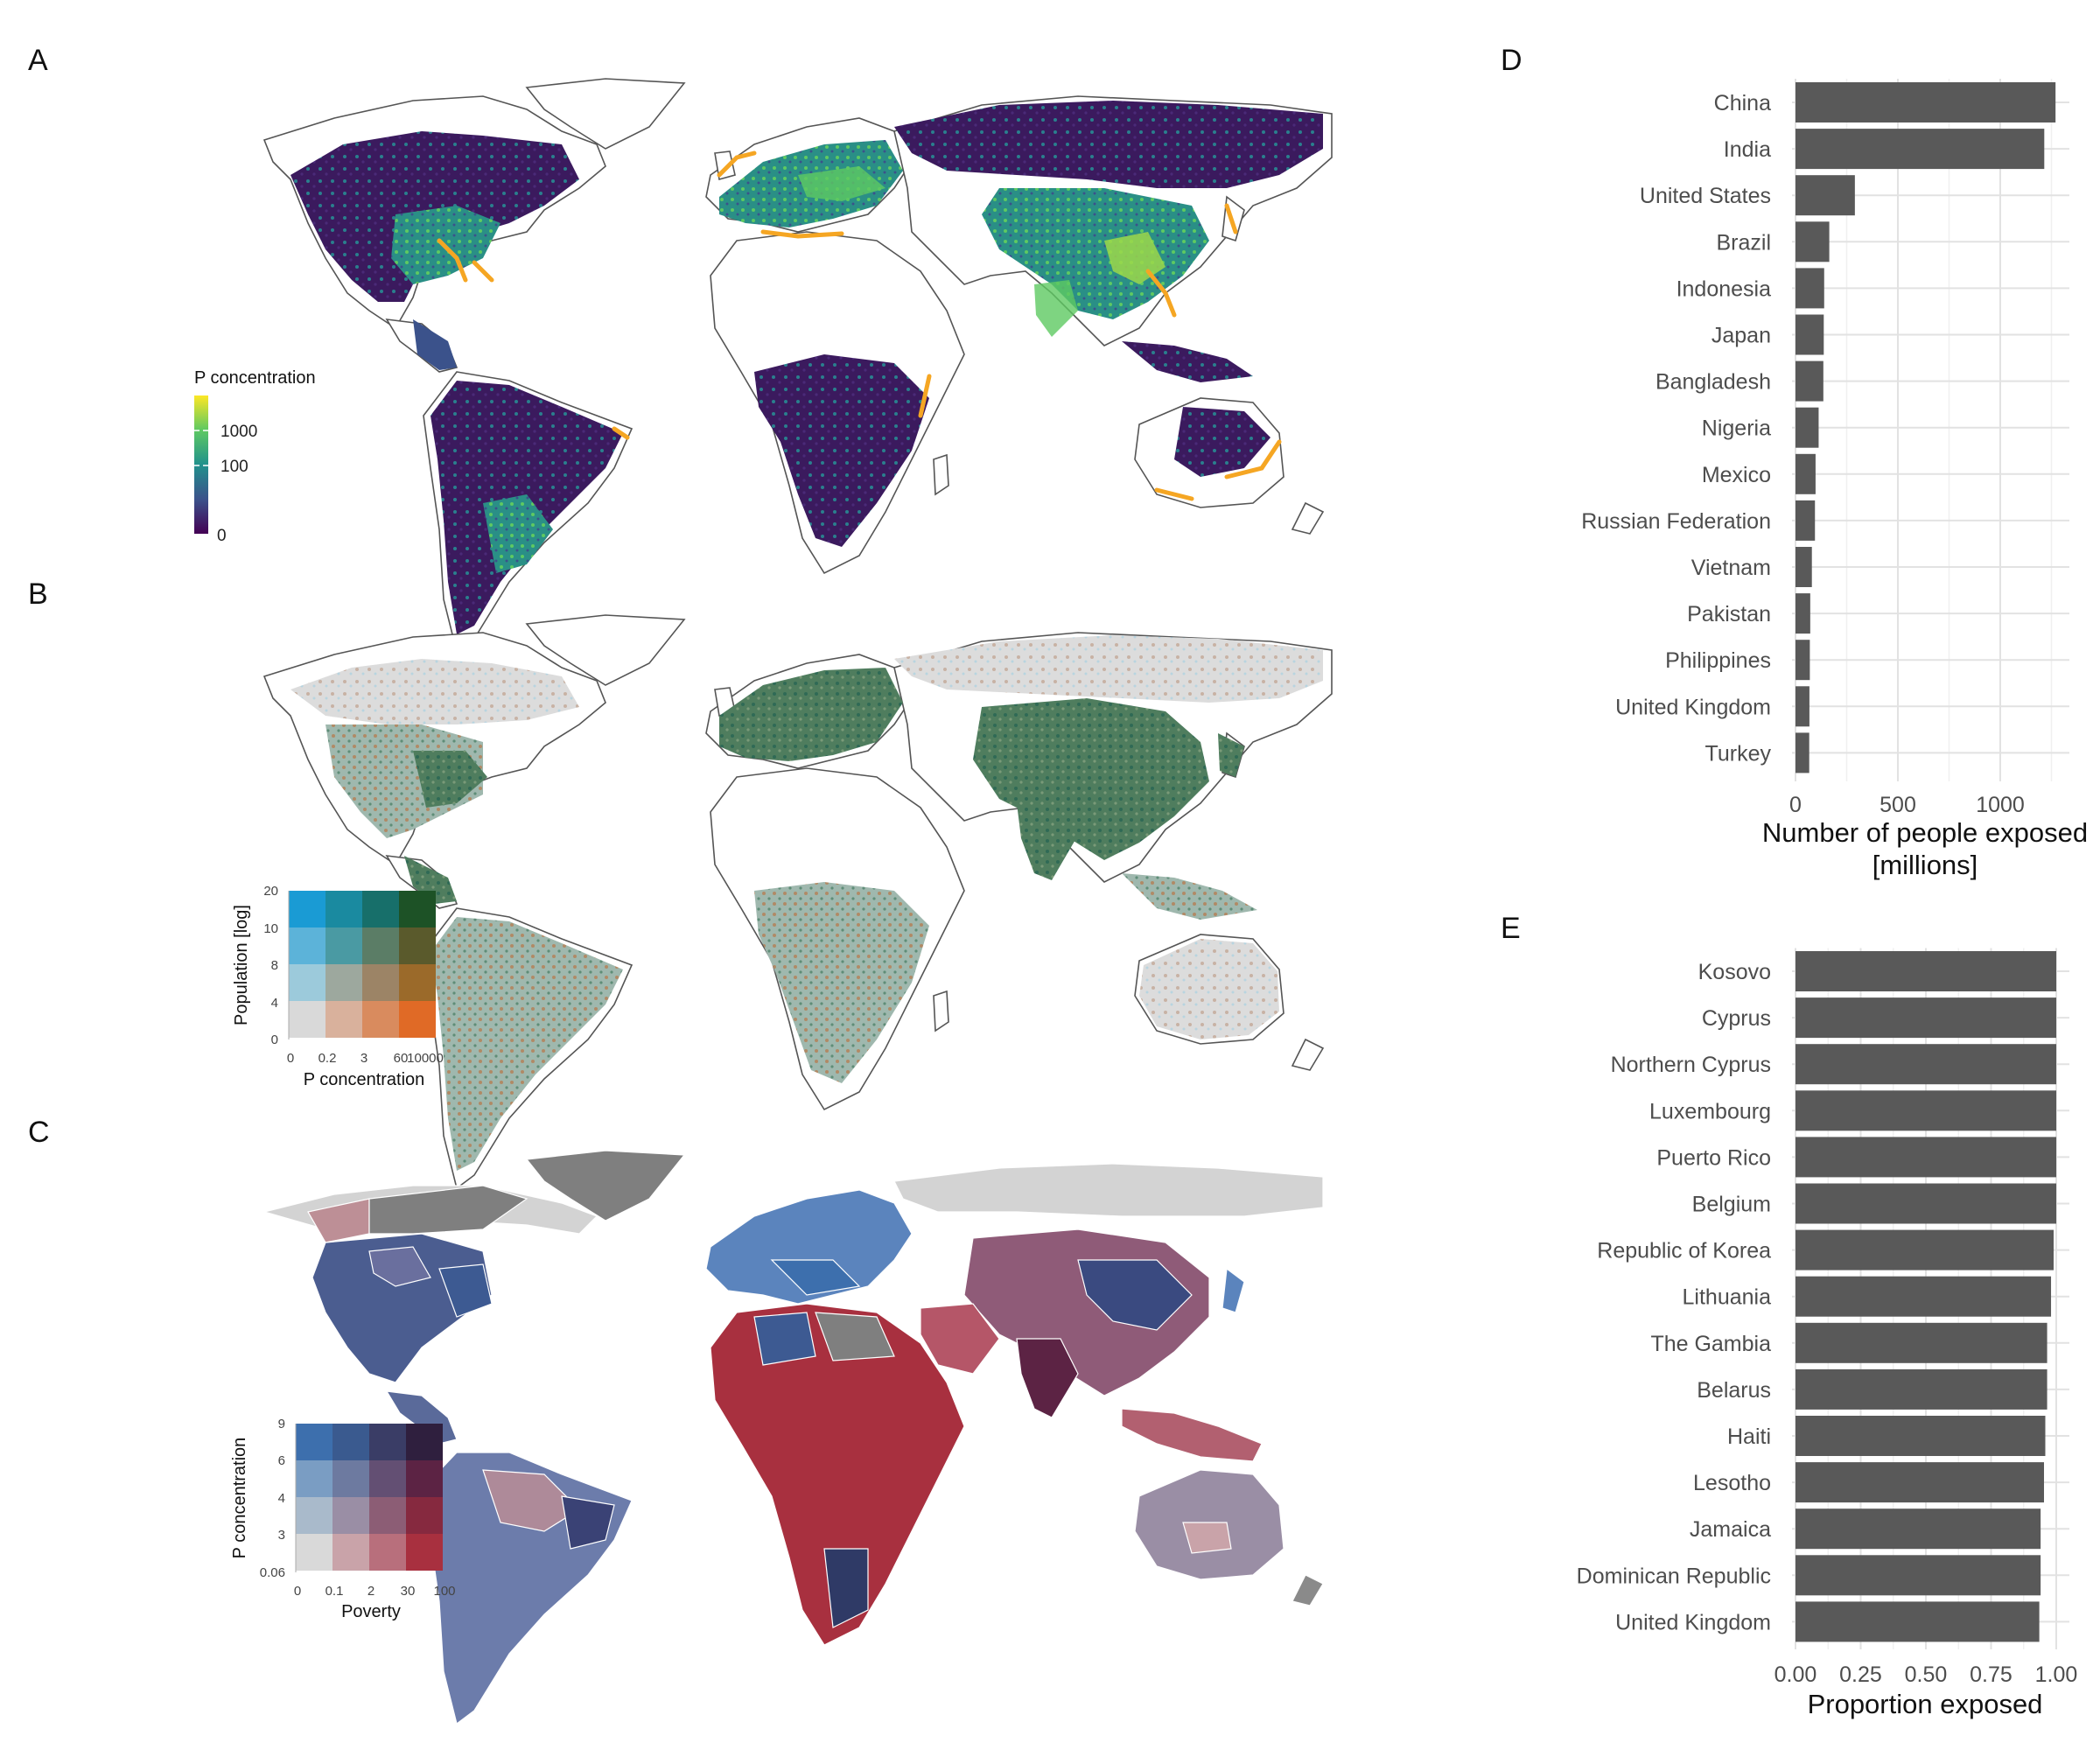 Image resolution: width=2100 pixels, height=1750 pixels. Describe the element at coordinates (281, 1460) in the screenshot. I see `map-c-legend-ytick-6: 6` at that location.